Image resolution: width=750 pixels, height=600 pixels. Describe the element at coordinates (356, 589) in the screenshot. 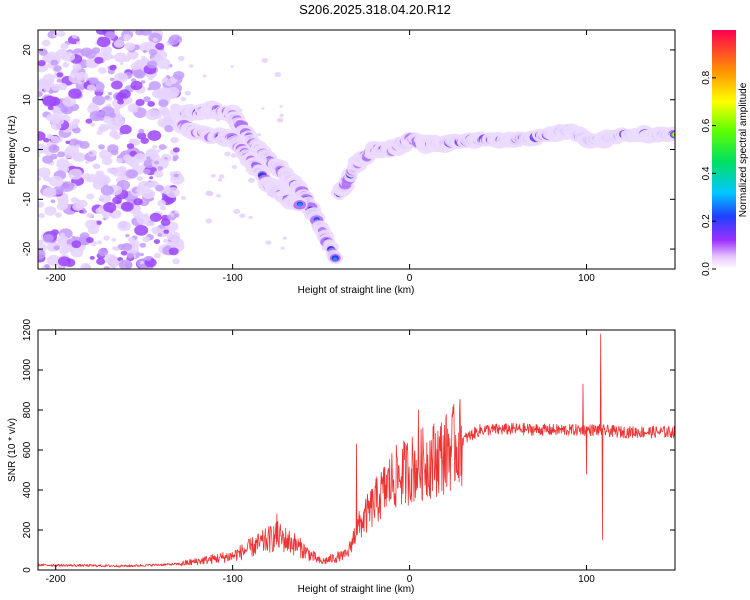

I see `bottom-x-axis-label: Height of straight line (km)` at that location.